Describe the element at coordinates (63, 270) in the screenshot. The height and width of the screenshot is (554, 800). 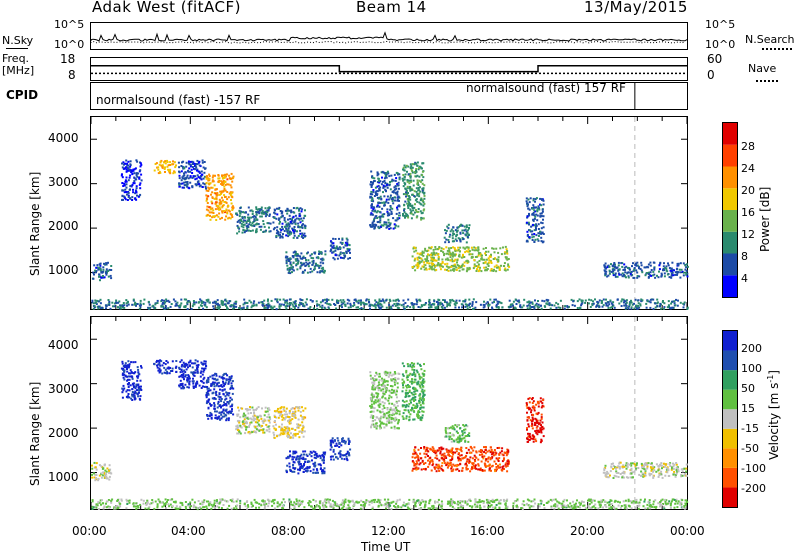
I see `power-ytick-1000: 1000` at that location.